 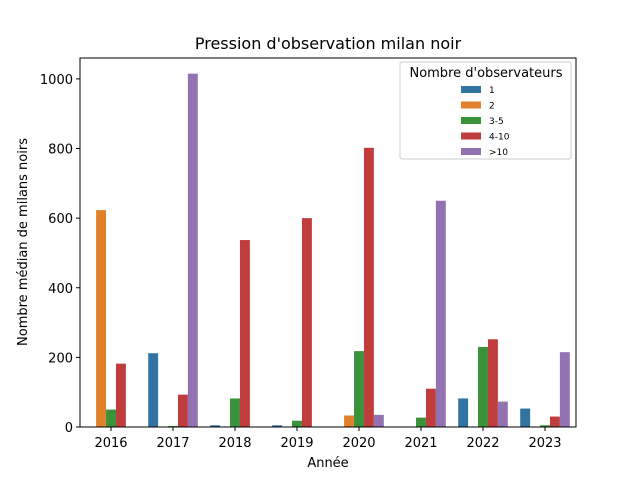 I want to click on y-tick-label: 400, so click(x=60, y=289).